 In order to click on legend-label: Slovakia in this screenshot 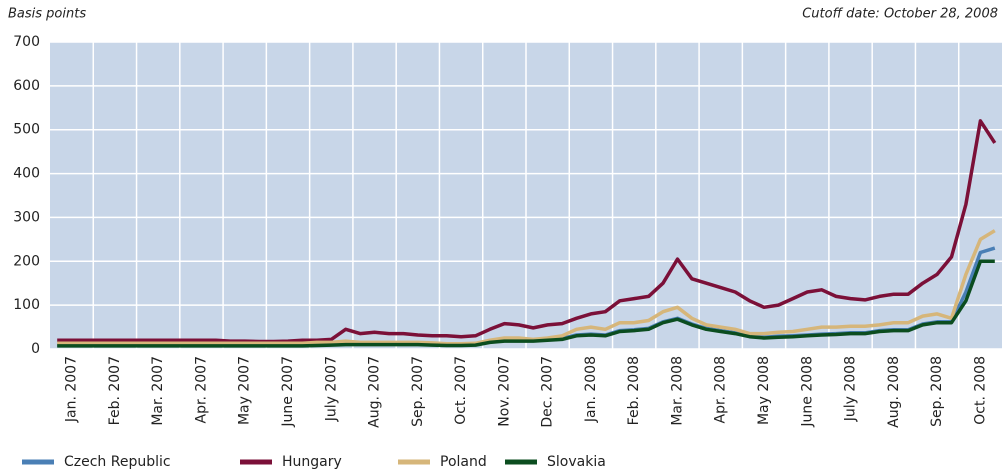, I will do `click(576, 462)`.